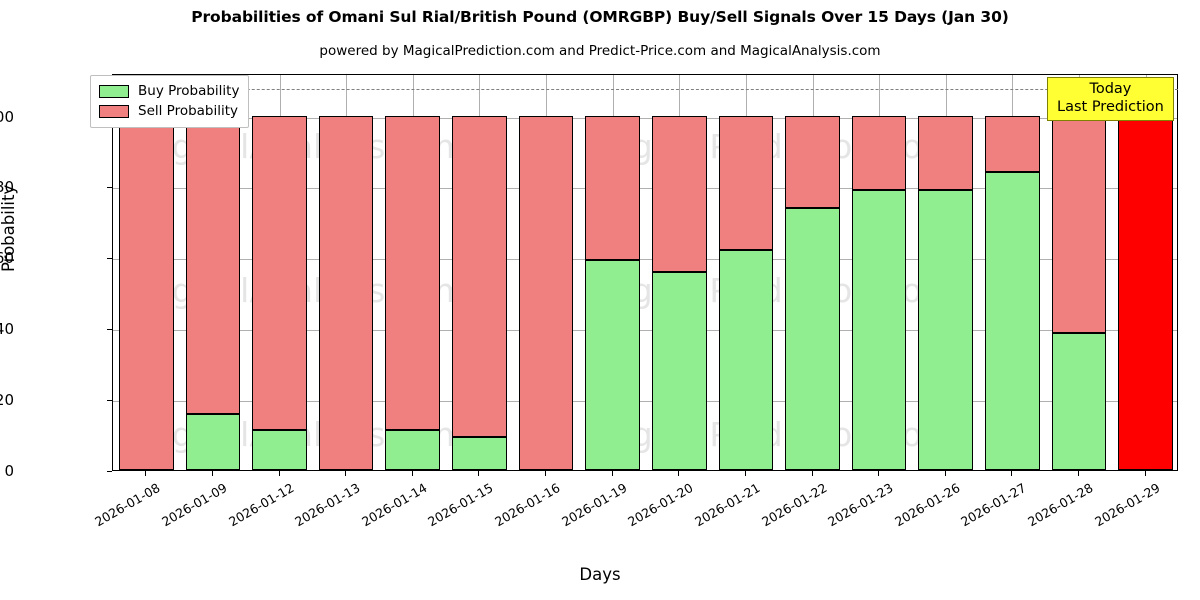 This screenshot has height=600, width=1200. Describe the element at coordinates (189, 91) in the screenshot. I see `legend-label-buy: Buy Probability` at that location.